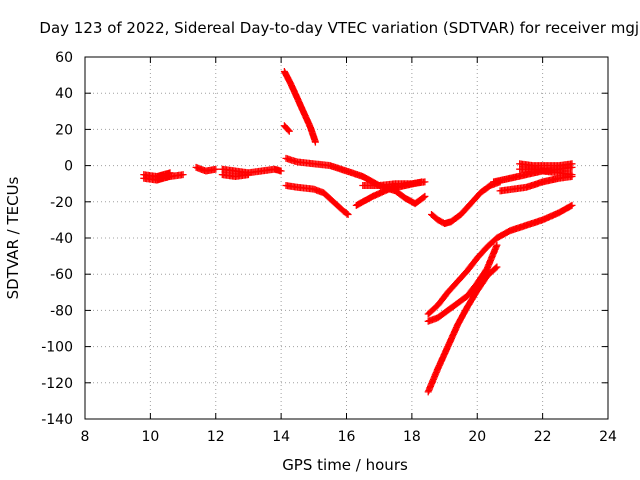 The image size is (640, 480). I want to click on x-tick-label: 18, so click(412, 437).